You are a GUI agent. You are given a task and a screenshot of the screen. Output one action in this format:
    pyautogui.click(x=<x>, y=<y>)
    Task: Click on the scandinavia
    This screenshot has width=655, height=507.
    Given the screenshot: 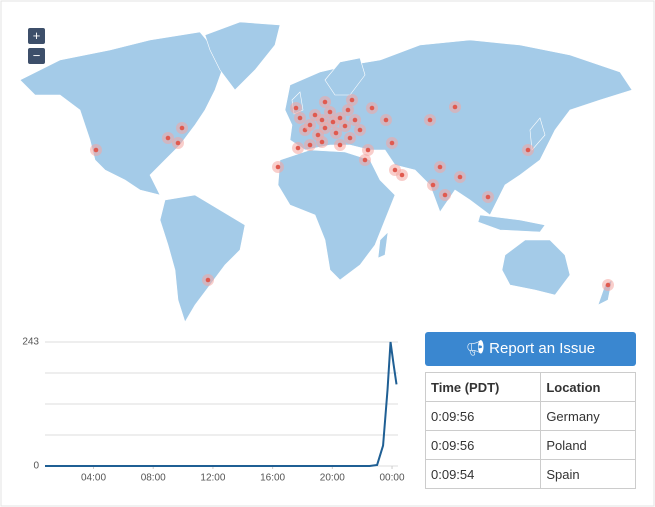 What is the action you would take?
    pyautogui.click(x=345, y=76)
    